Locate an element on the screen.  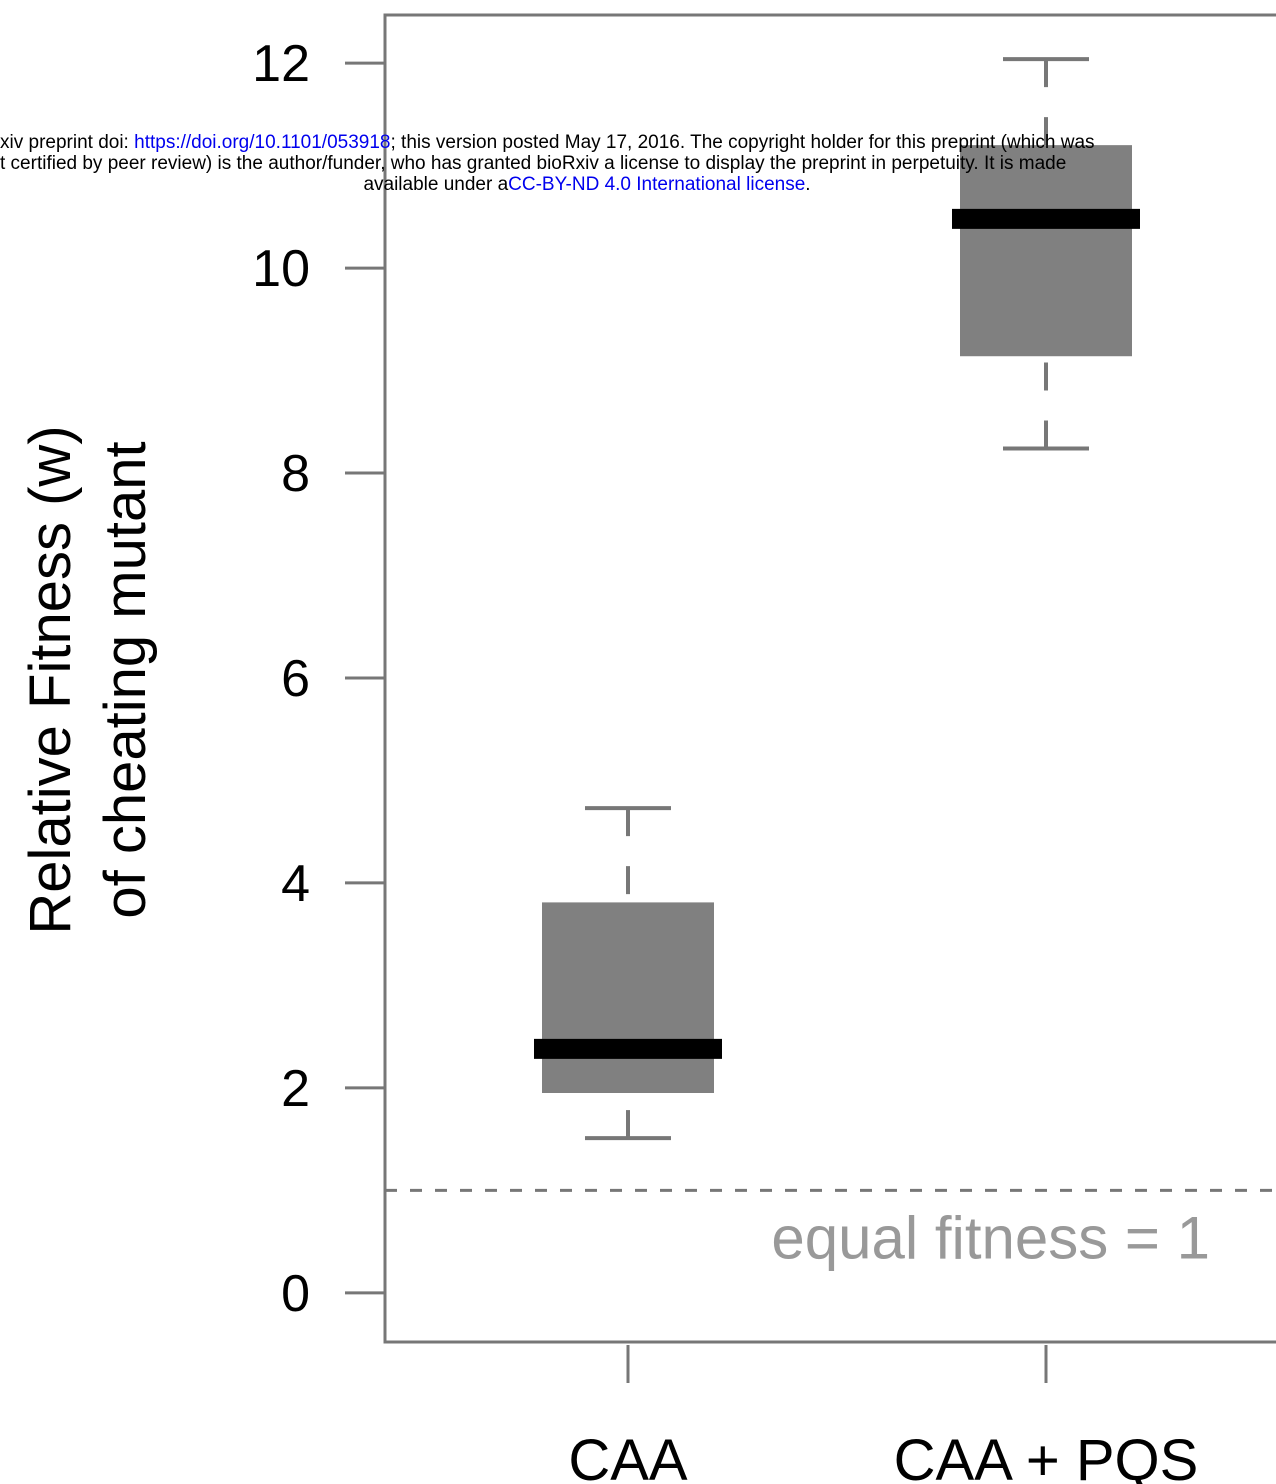
header-text: xiv preprint doi: is located at coordinates (67, 142).